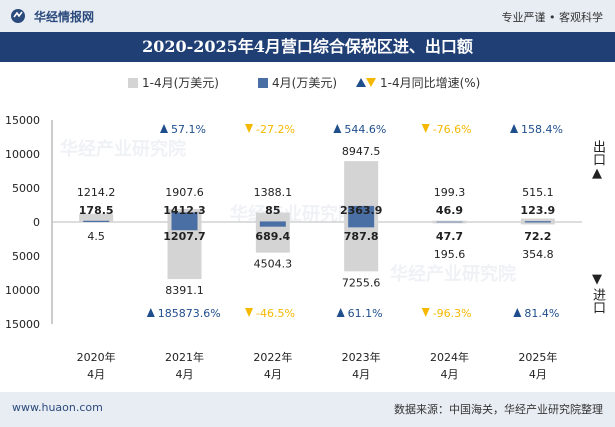 The width and height of the screenshot is (615, 427). I want to click on data-label-monthly-export: 178.5, so click(96, 210).